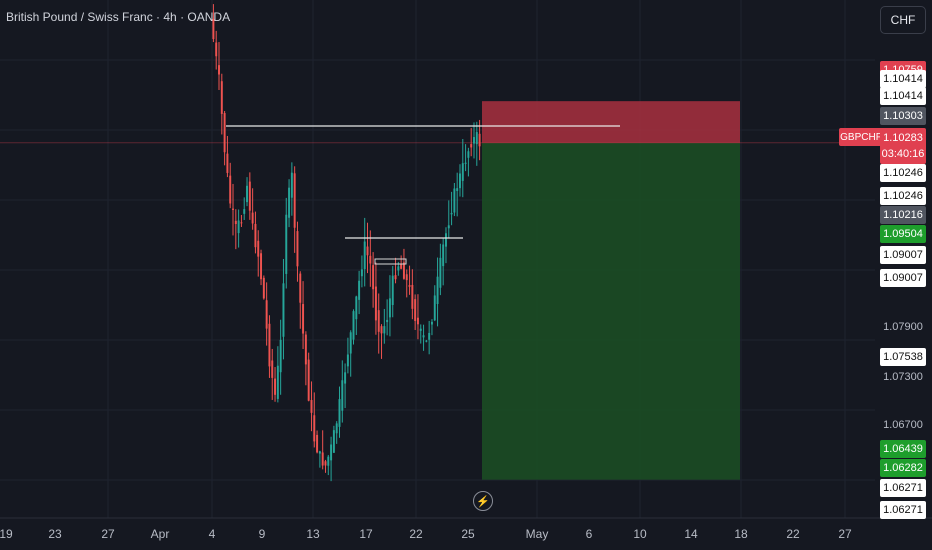  I want to click on time-axis-label: 23, so click(55, 534).